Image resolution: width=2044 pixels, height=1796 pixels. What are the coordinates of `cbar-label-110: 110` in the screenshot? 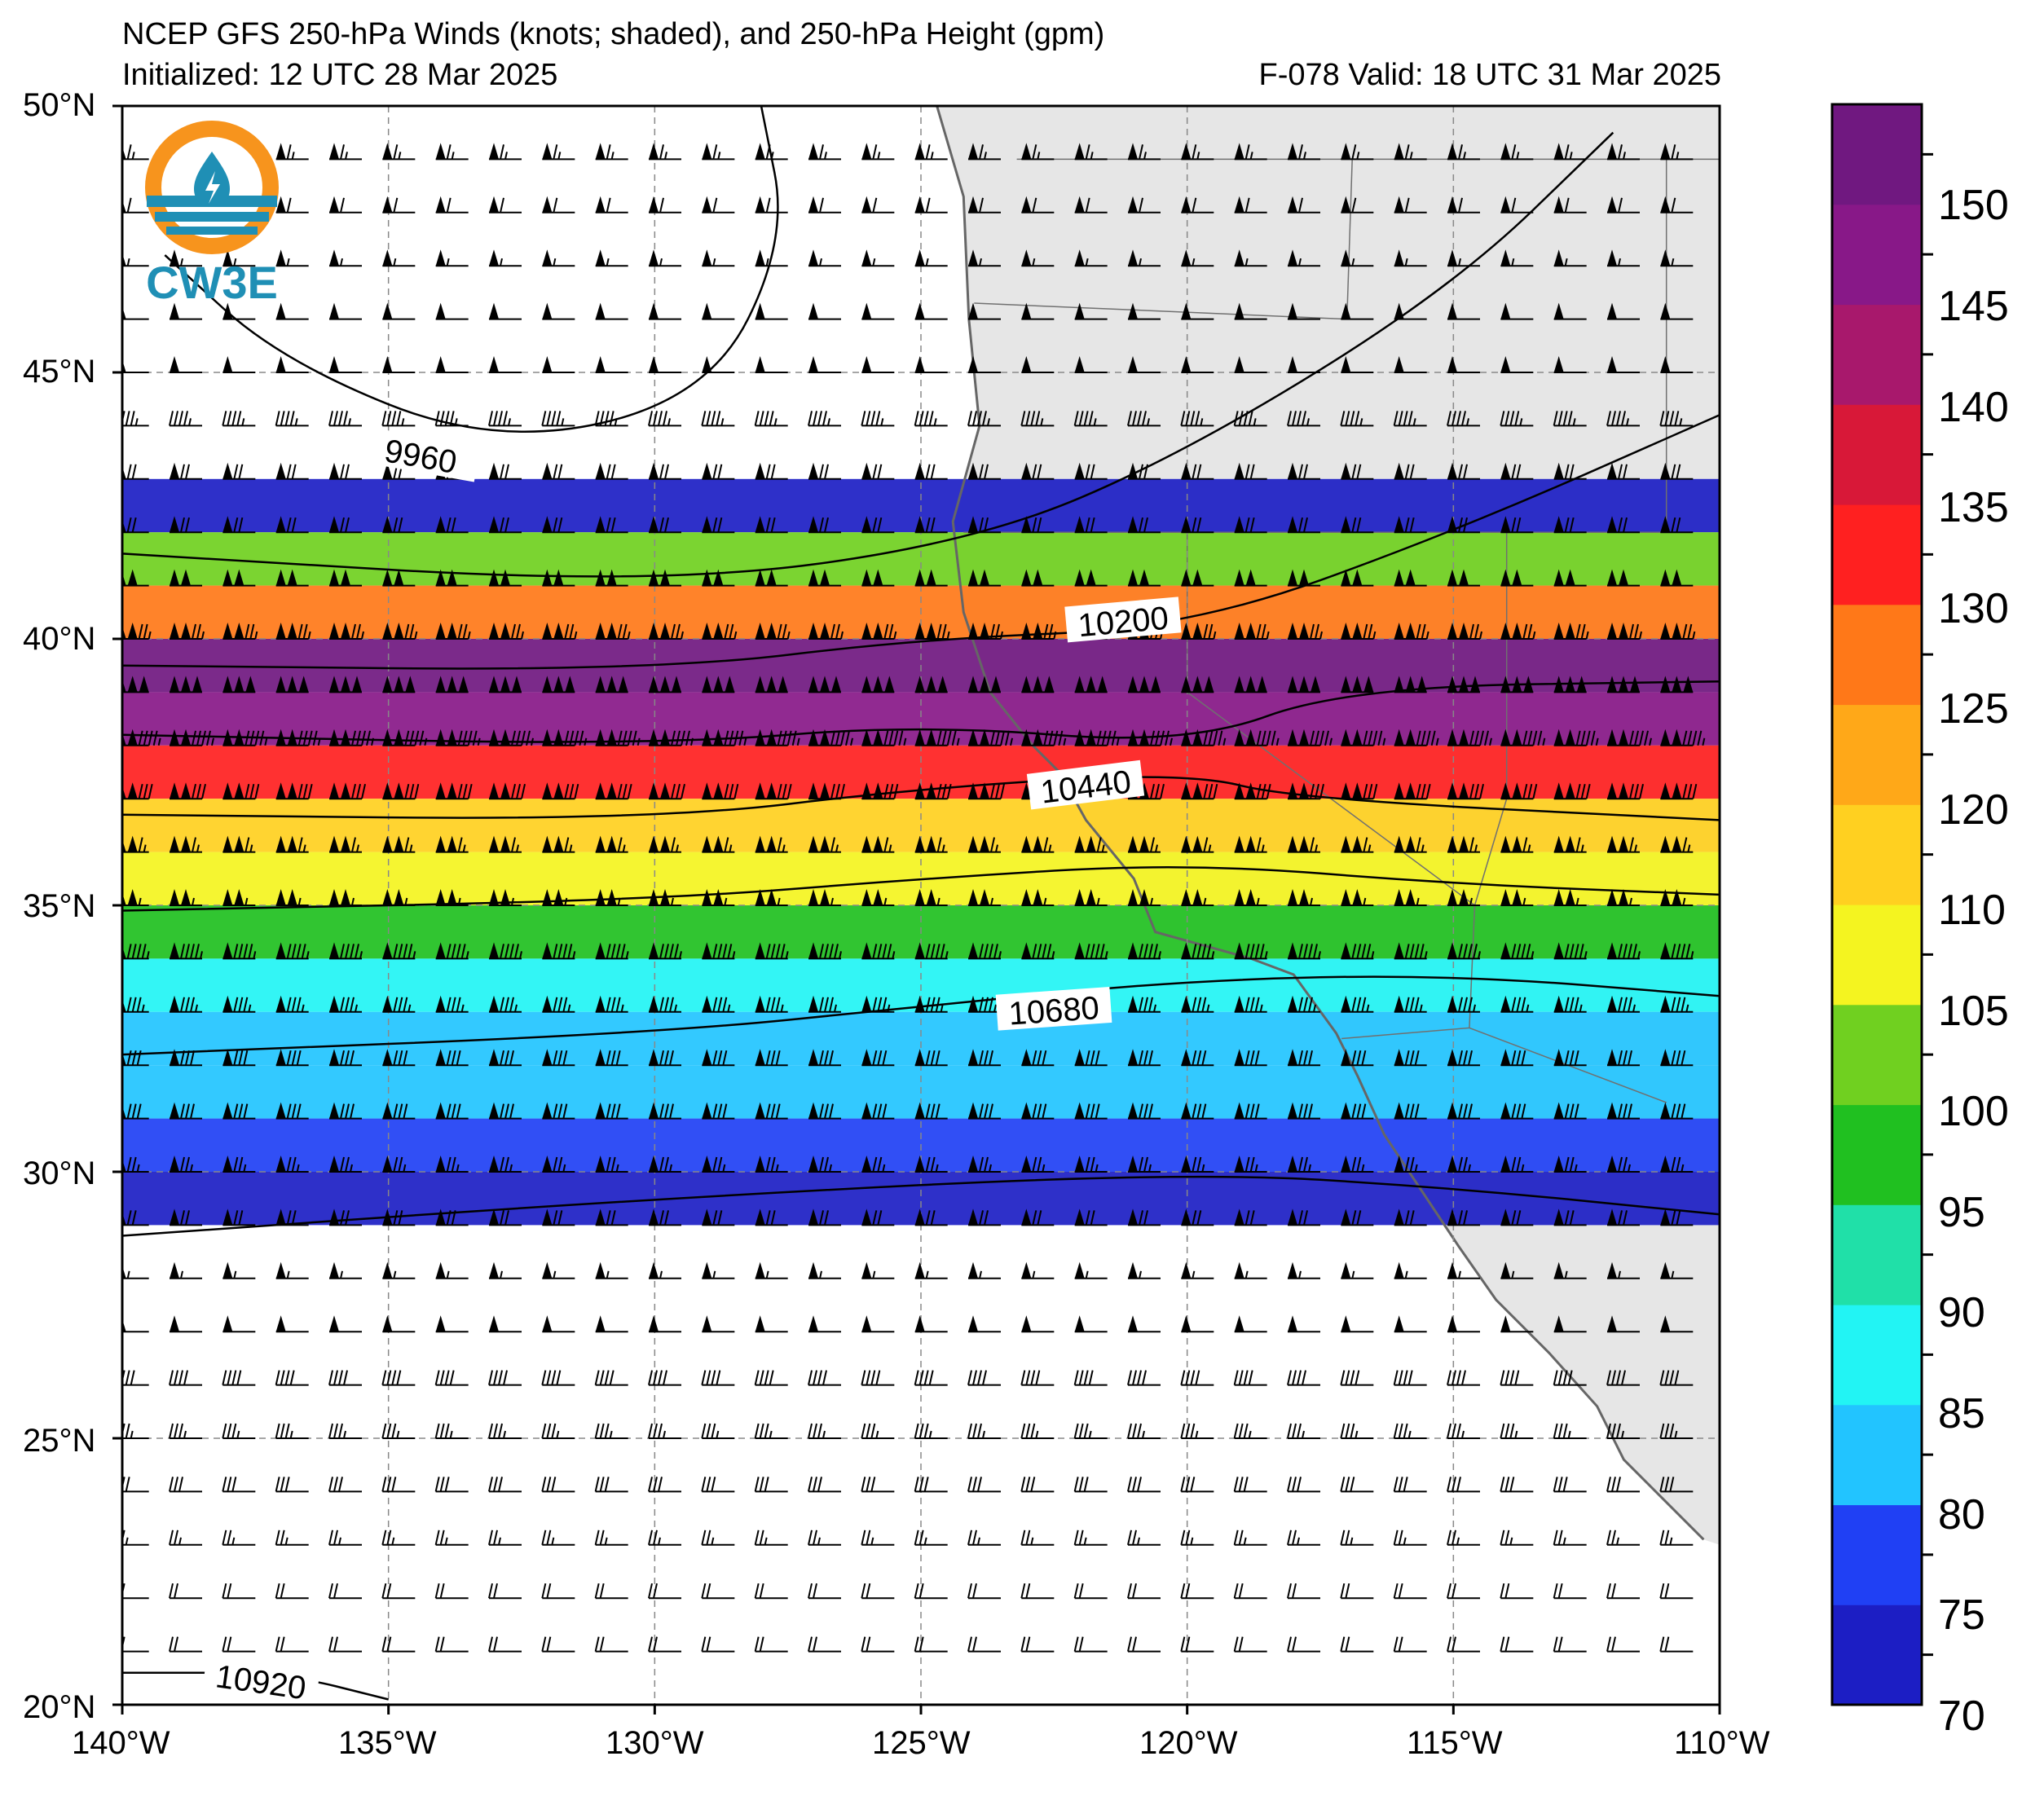 It's located at (1972, 910).